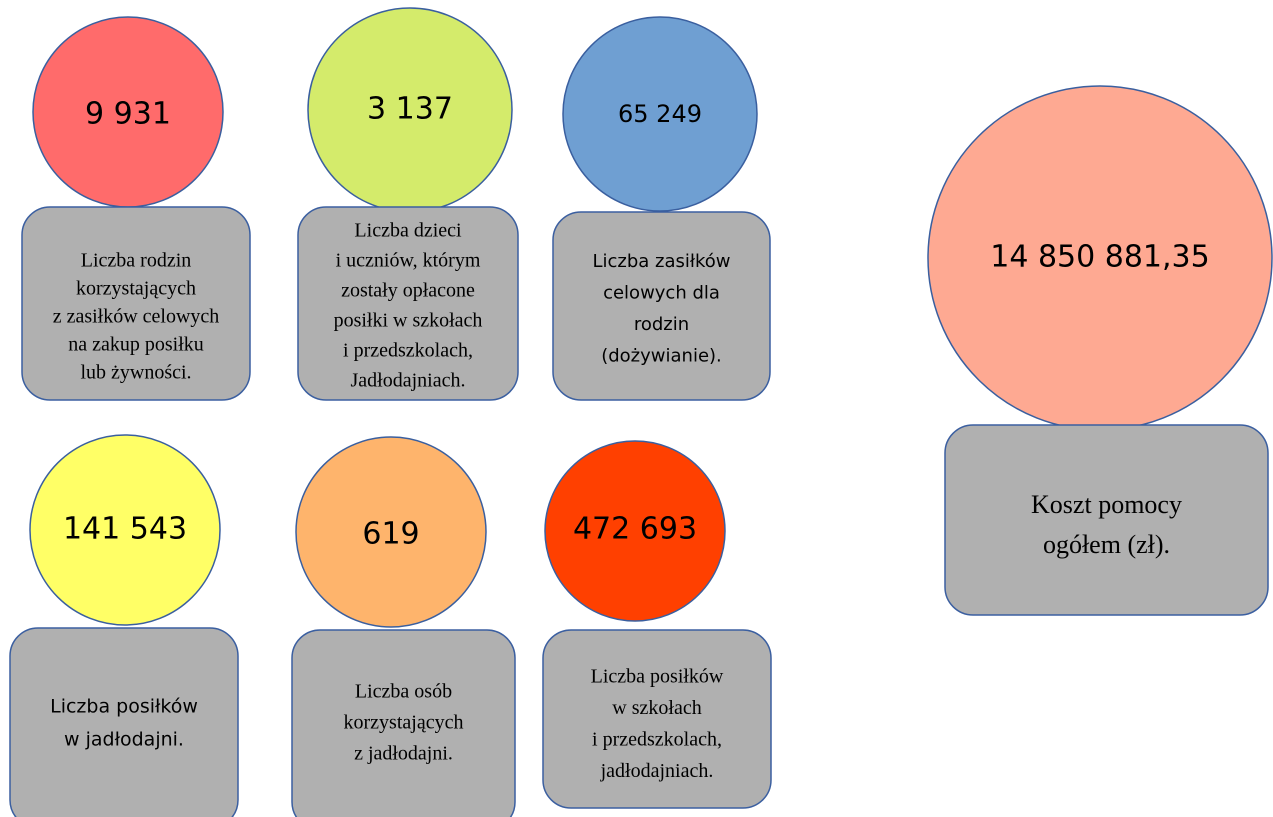 Image resolution: width=1273 pixels, height=817 pixels. I want to click on value-text: 472 693, so click(635, 529).